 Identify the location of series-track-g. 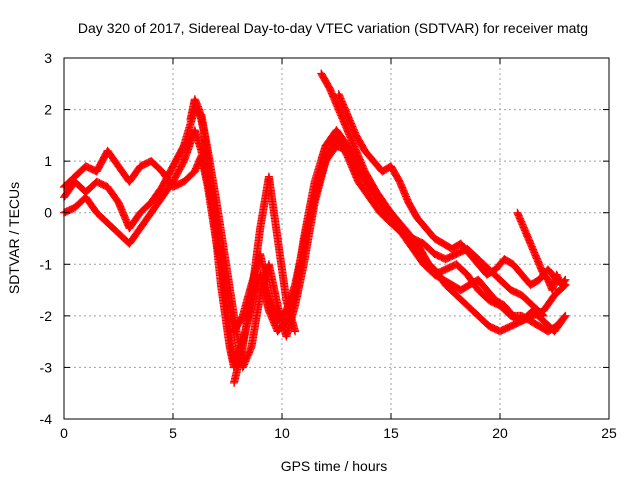
(265, 279).